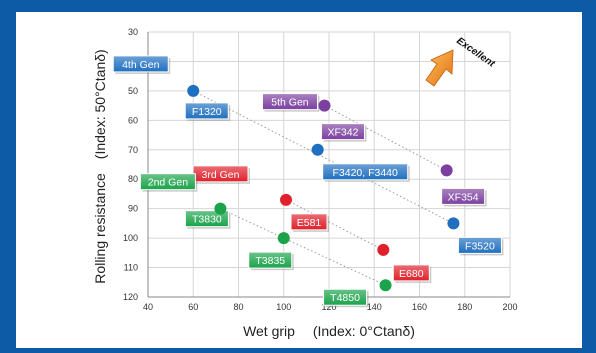  I want to click on y-tick-label: 30, so click(133, 32).